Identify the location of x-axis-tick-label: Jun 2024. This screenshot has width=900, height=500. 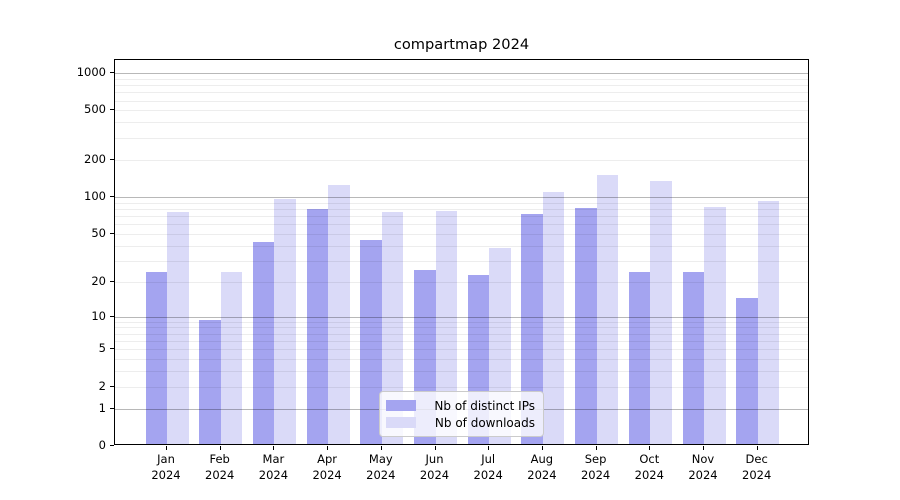
(434, 467).